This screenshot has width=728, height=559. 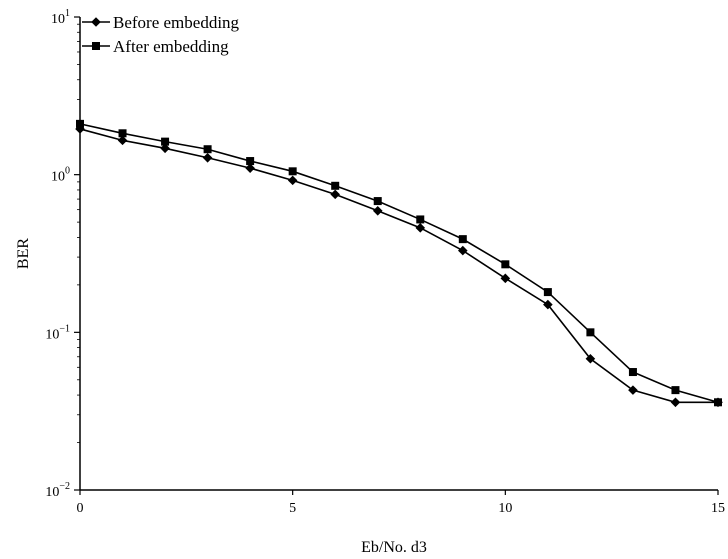 I want to click on legend-item-1: After embedding, so click(x=155, y=46).